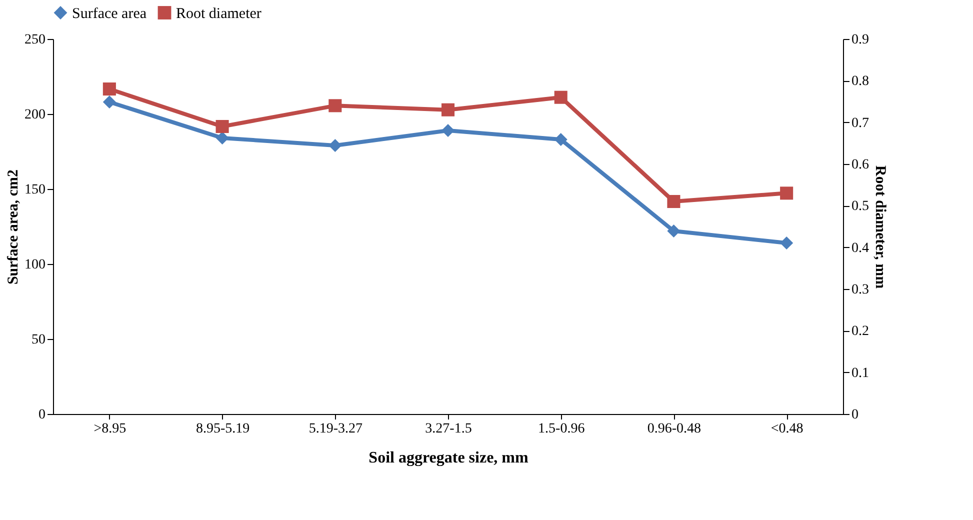  I want to click on y-tick-label: 100, so click(35, 265).